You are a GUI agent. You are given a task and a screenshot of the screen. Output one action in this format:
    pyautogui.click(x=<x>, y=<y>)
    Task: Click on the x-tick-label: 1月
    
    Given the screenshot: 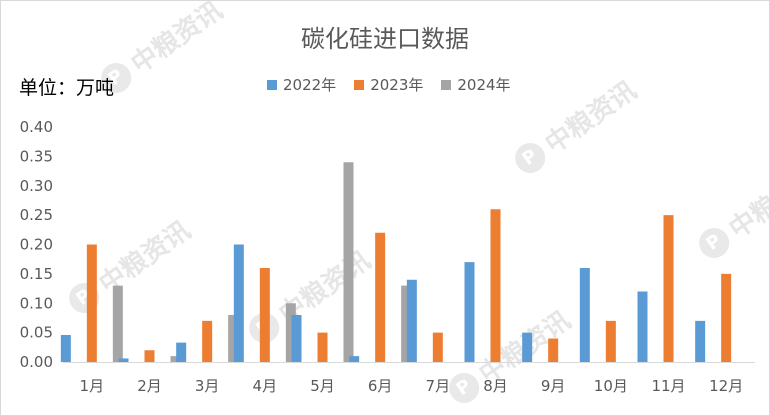 What is the action you would take?
    pyautogui.click(x=92, y=386)
    